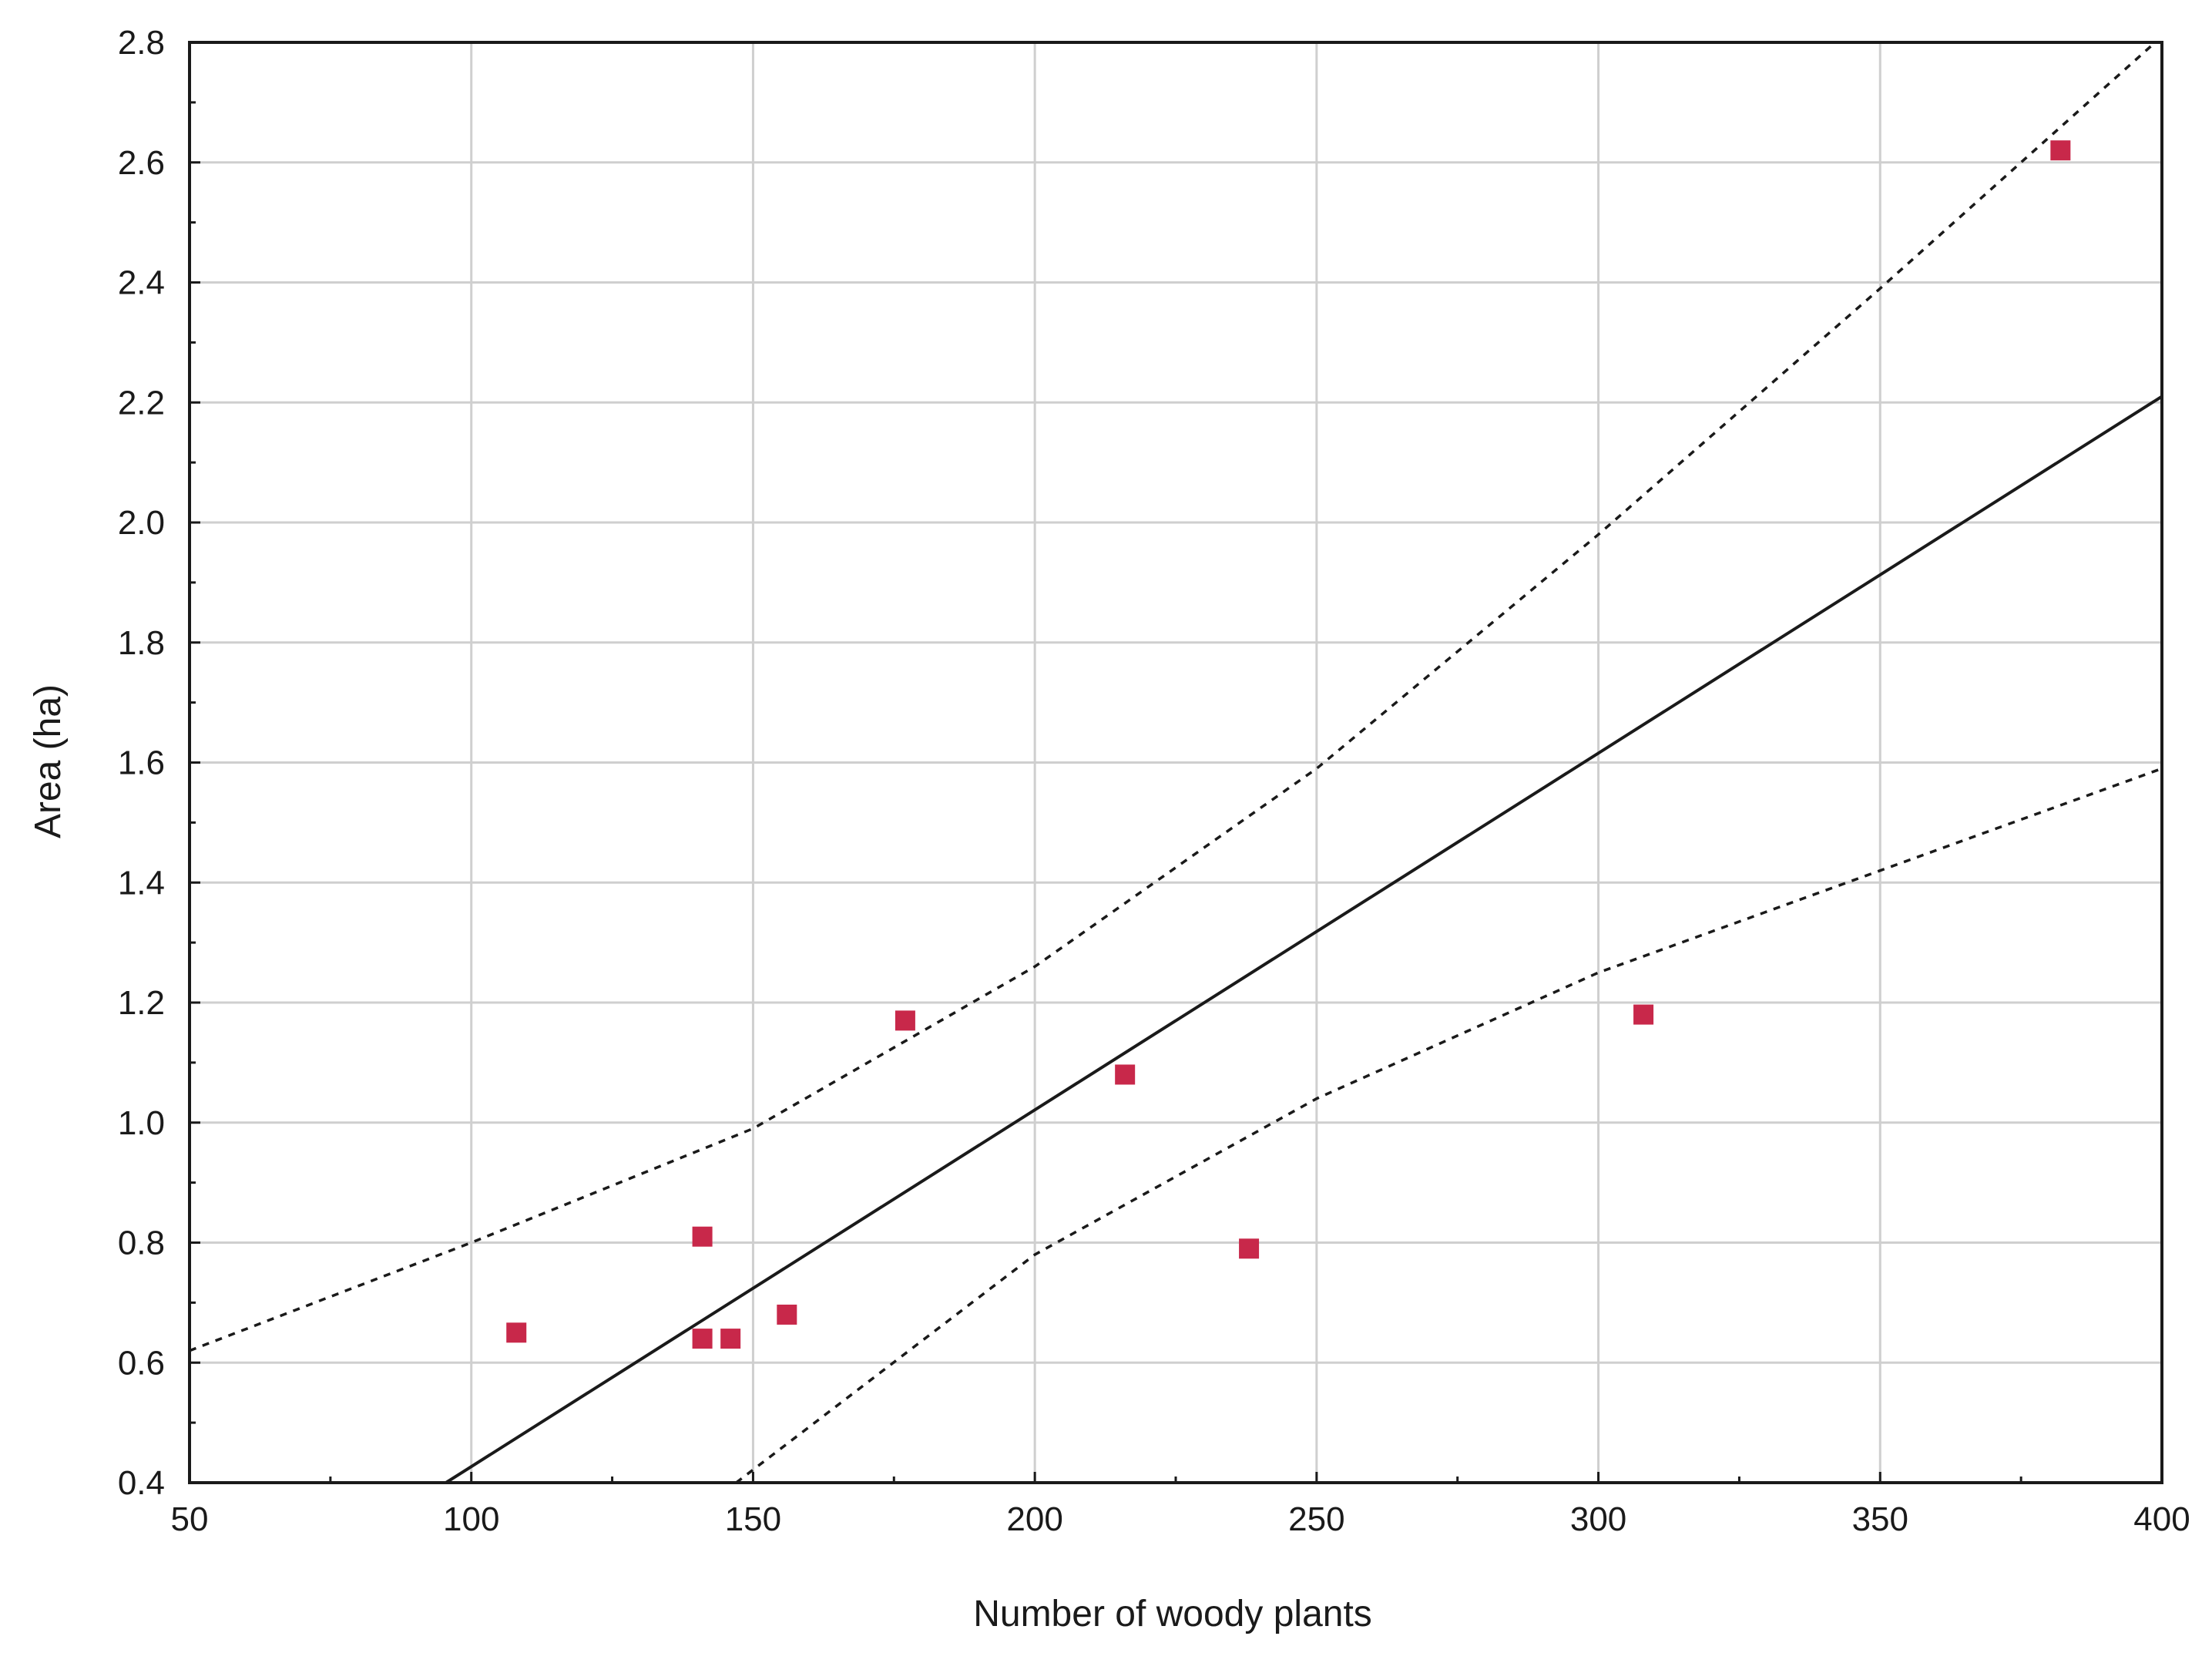 Image resolution: width=2212 pixels, height=1663 pixels. I want to click on y-axis-ticks: 0.4 0.6 0.8 1.0 1.2 1.4 1.6 1.8 2.0 2.2 2.4 2.6 2.8, so click(159, 763).